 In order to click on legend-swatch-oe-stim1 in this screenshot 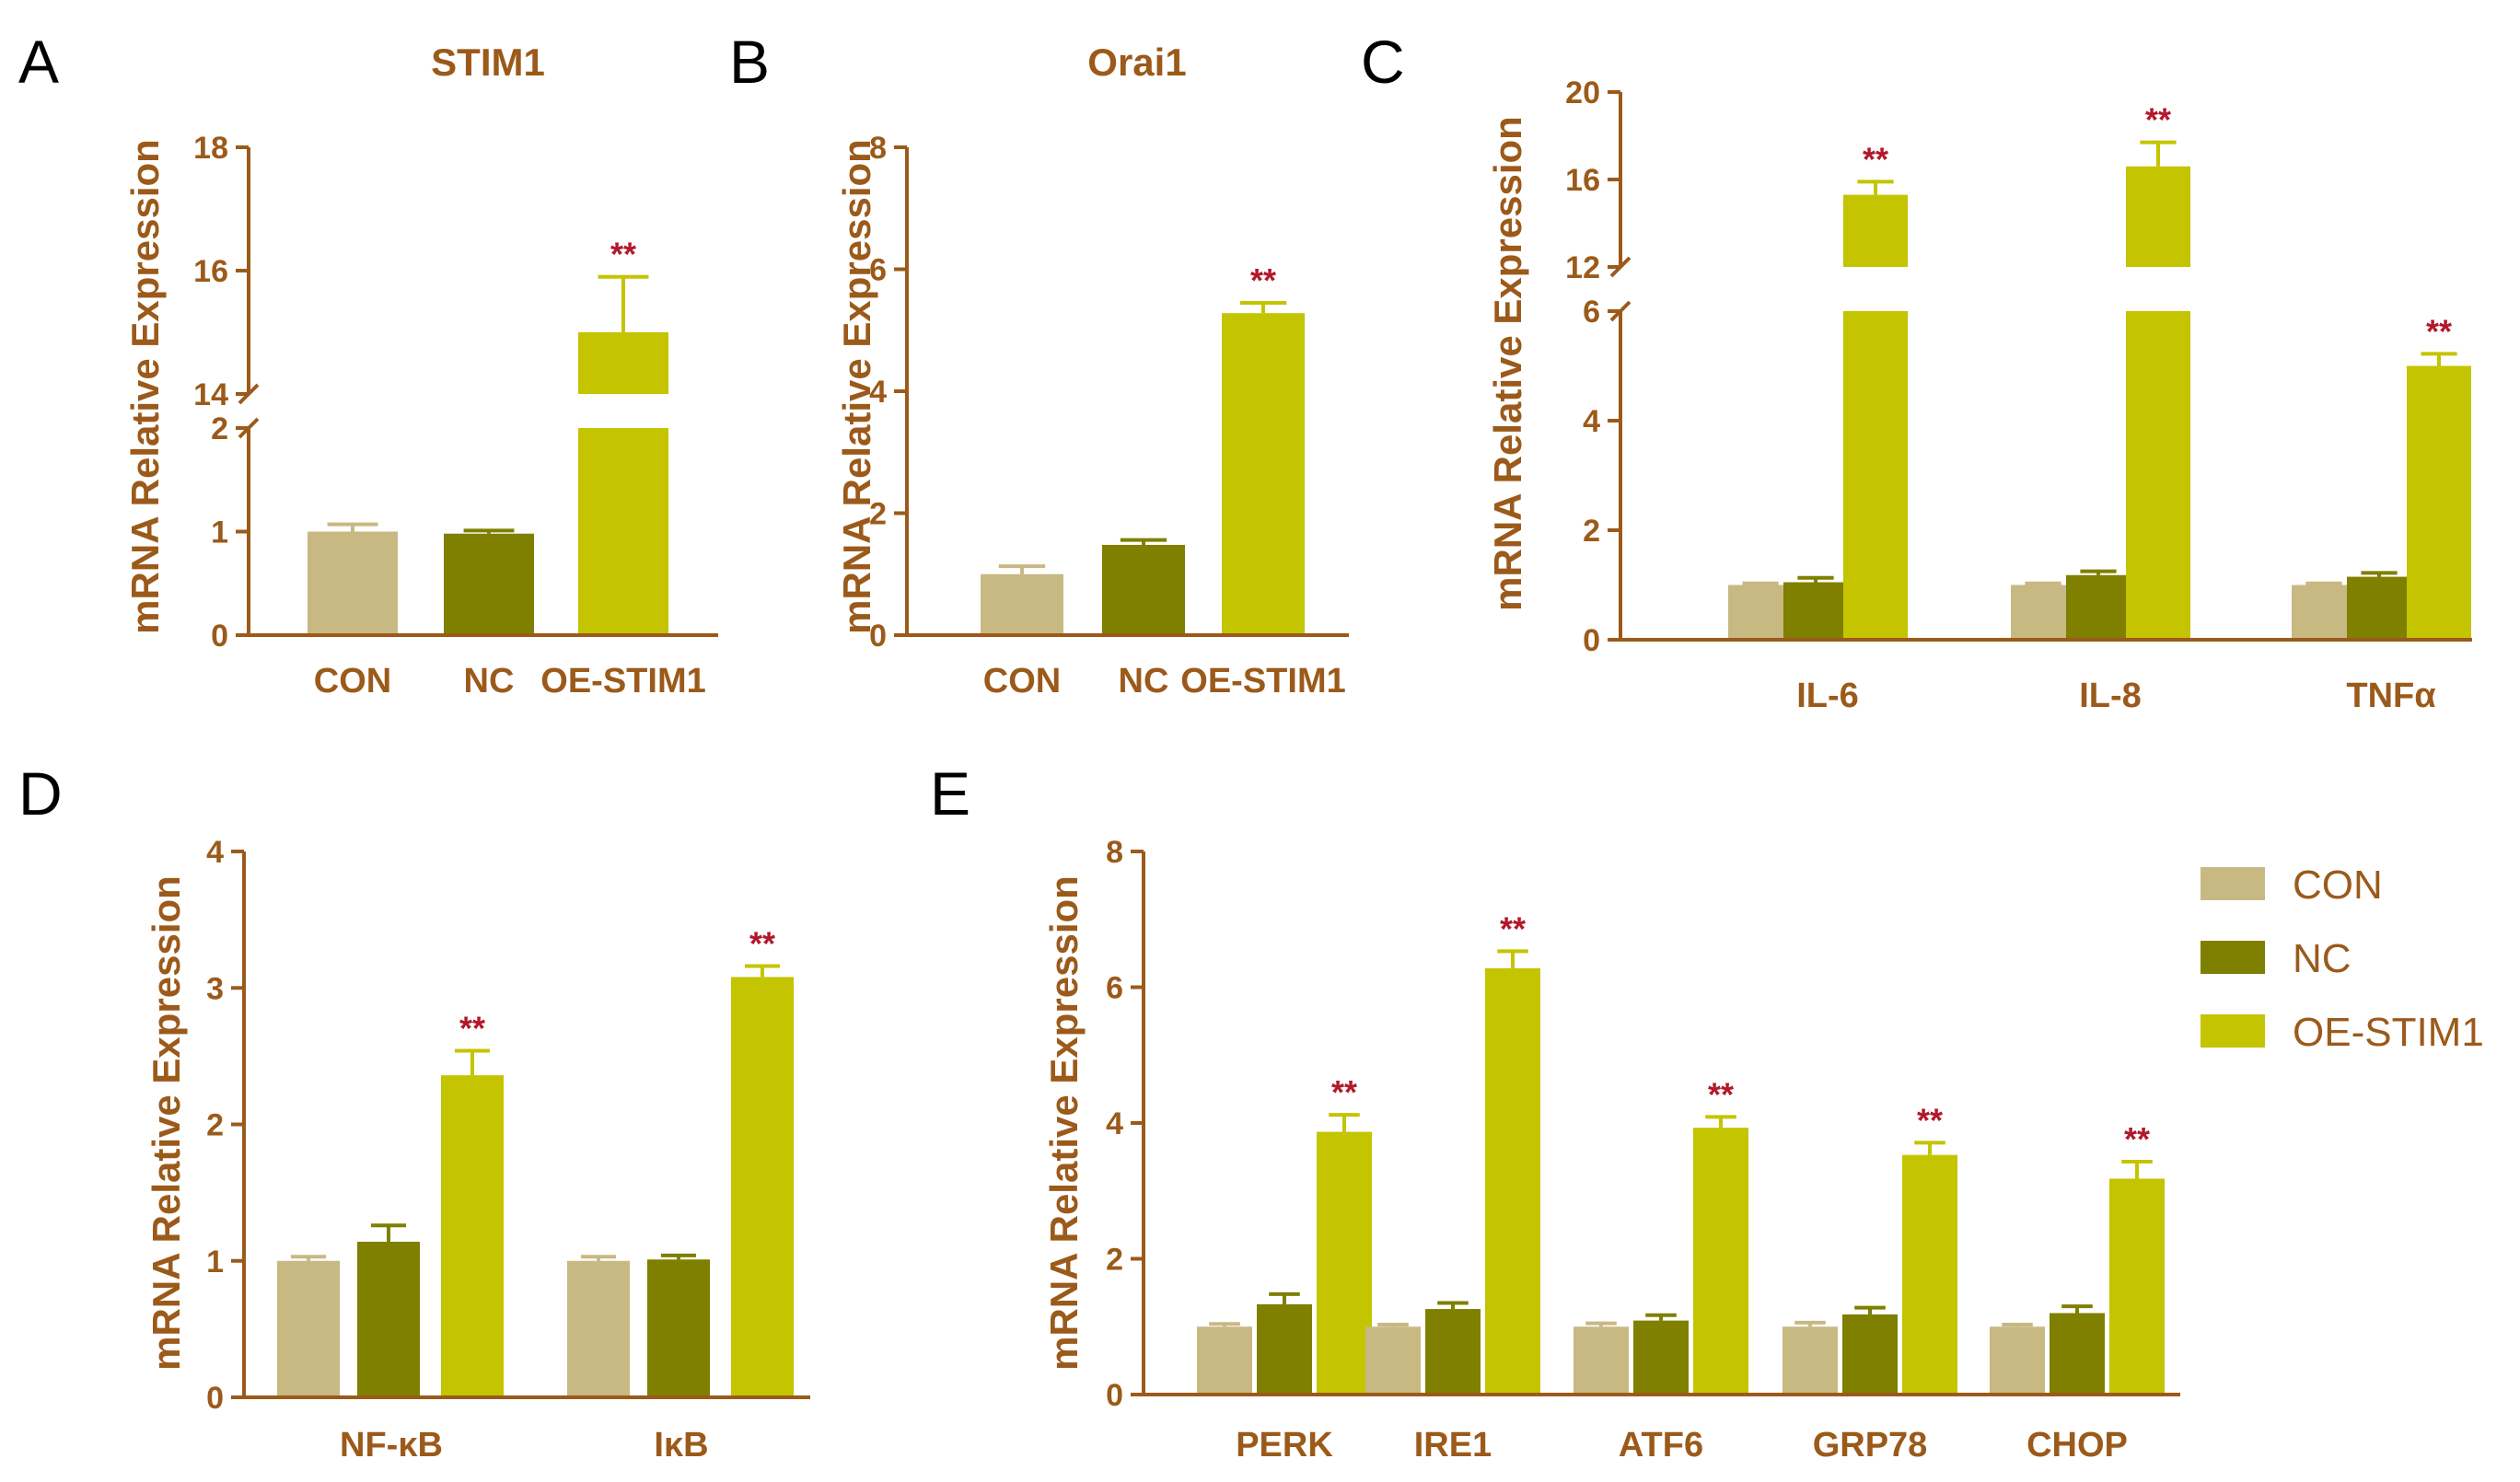, I will do `click(2233, 1031)`.